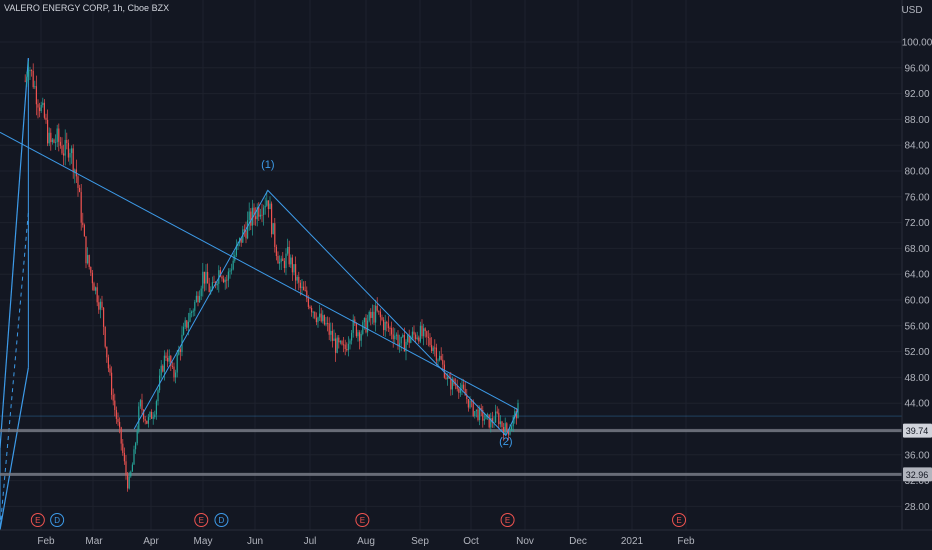  I want to click on x-tick-label: Jun, so click(255, 541).